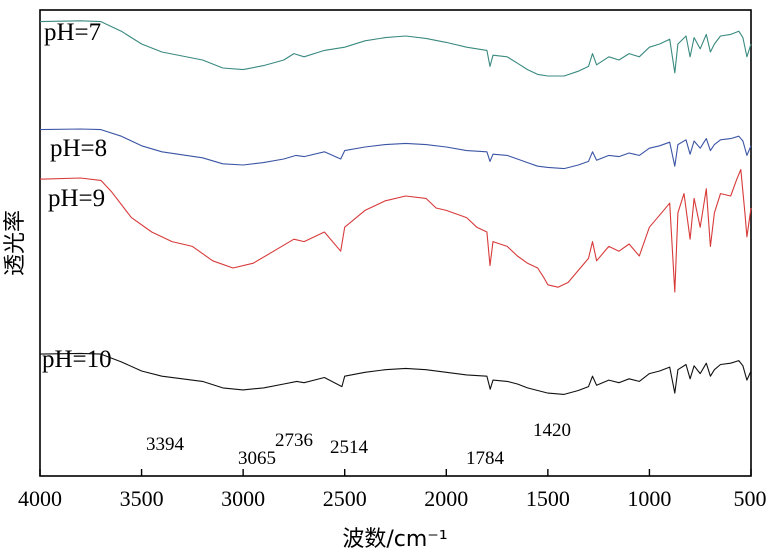 This screenshot has height=554, width=774. Describe the element at coordinates (15, 243) in the screenshot. I see `y-axis-title: 透光率` at that location.